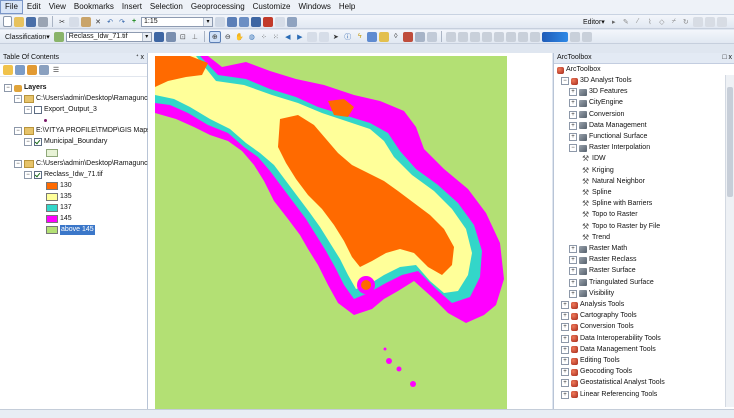  I want to click on menu-help: Help, so click(347, 6).